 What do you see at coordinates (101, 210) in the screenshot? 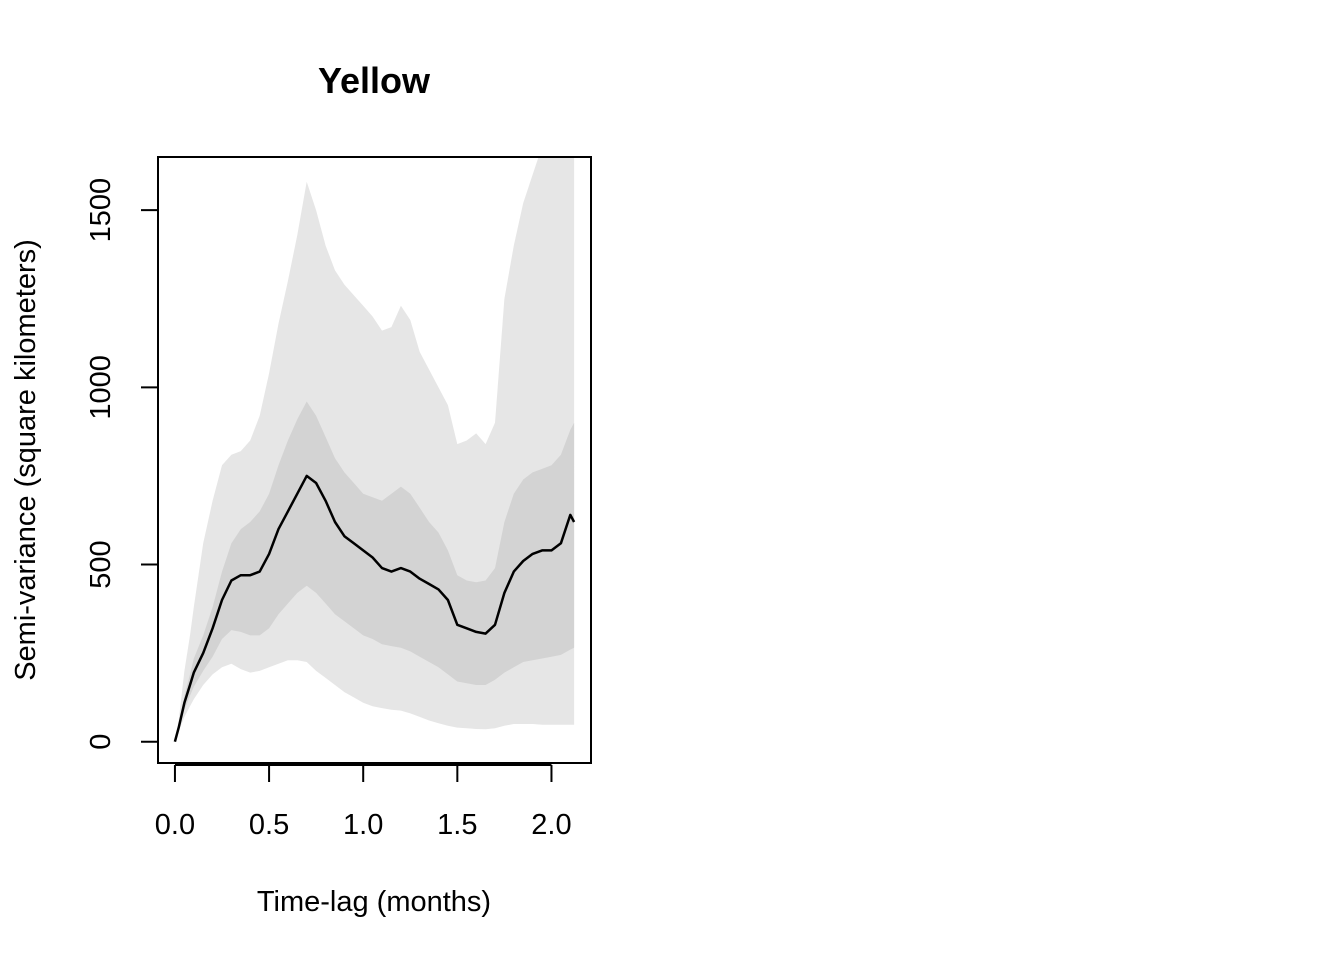
I see `y-tick-label: 1500` at bounding box center [101, 210].